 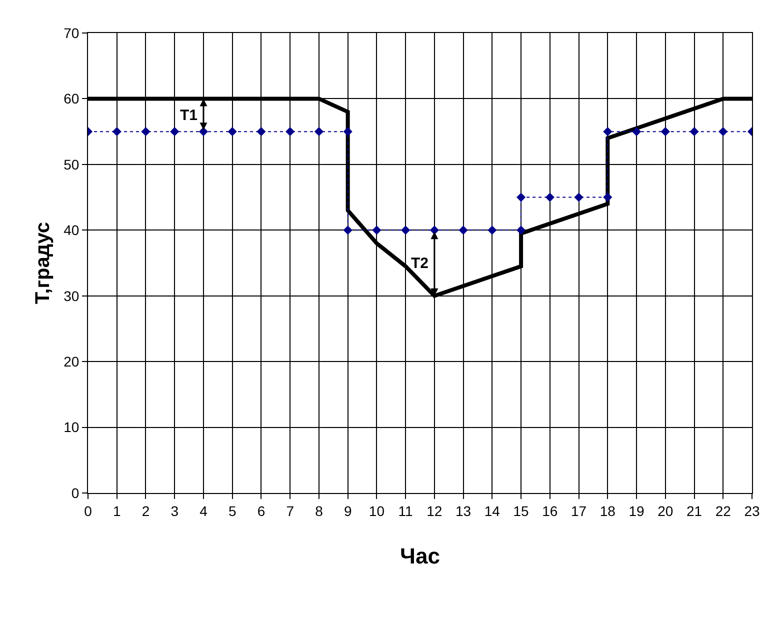 What do you see at coordinates (43, 263) in the screenshot?
I see `y-axis-title: Т,градус` at bounding box center [43, 263].